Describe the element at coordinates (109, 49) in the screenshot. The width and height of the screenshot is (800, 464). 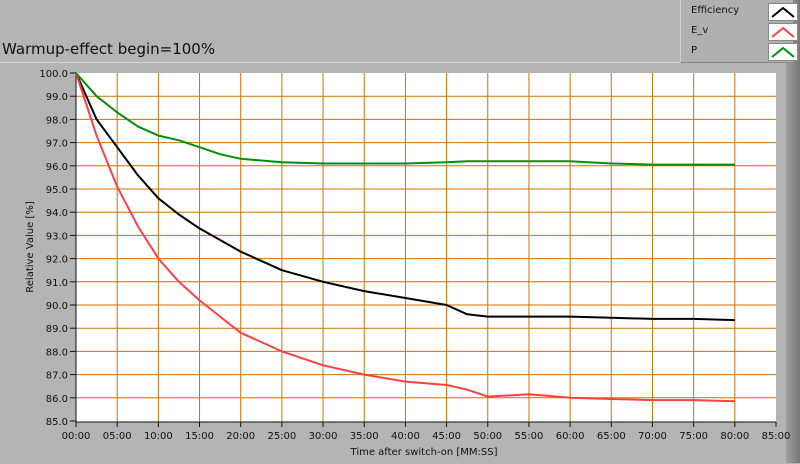
I see `chart-title: Warmup-effect begin=100%` at that location.